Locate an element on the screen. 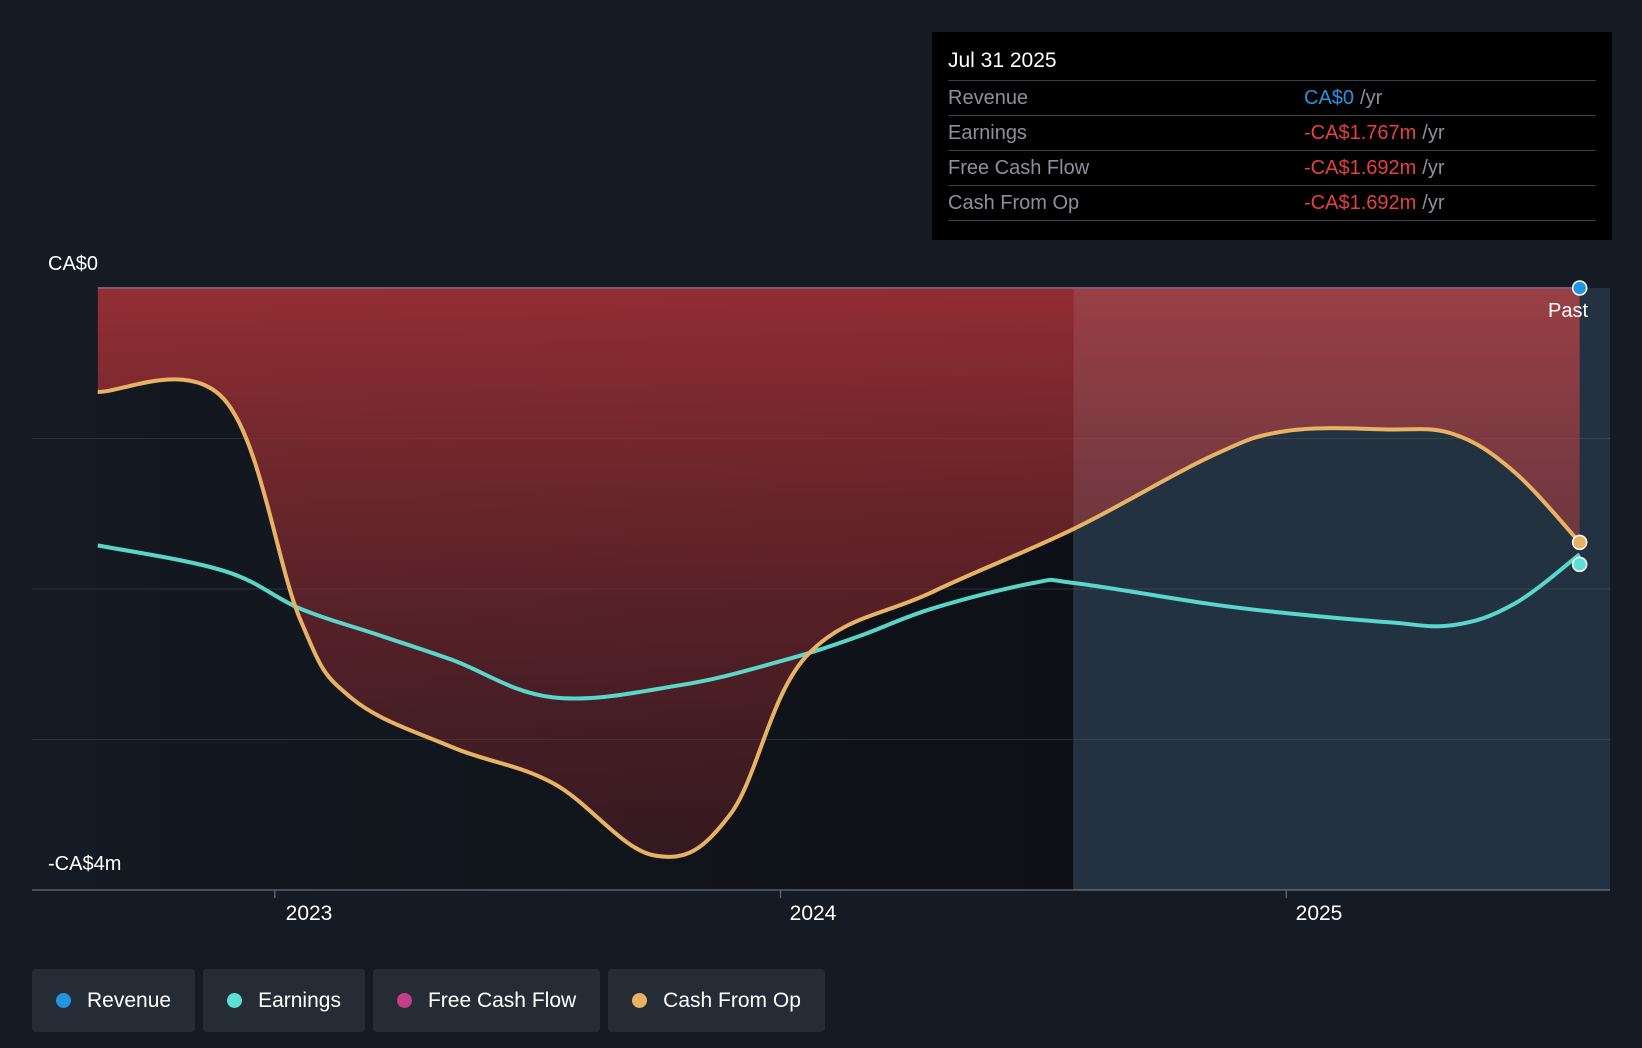 This screenshot has height=1048, width=1642. tooltip-date: Jul 31 2025 is located at coordinates (1272, 63).